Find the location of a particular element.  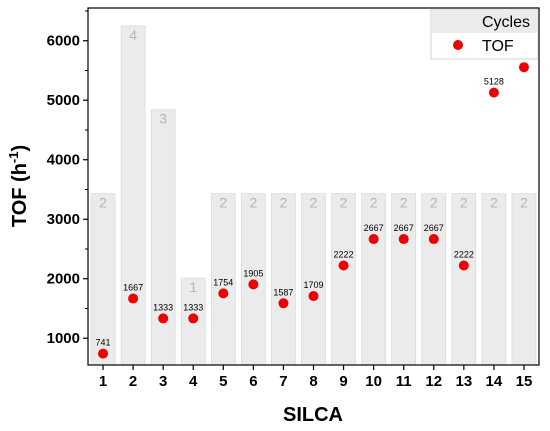

x-tick-label: 10 is located at coordinates (373, 381).